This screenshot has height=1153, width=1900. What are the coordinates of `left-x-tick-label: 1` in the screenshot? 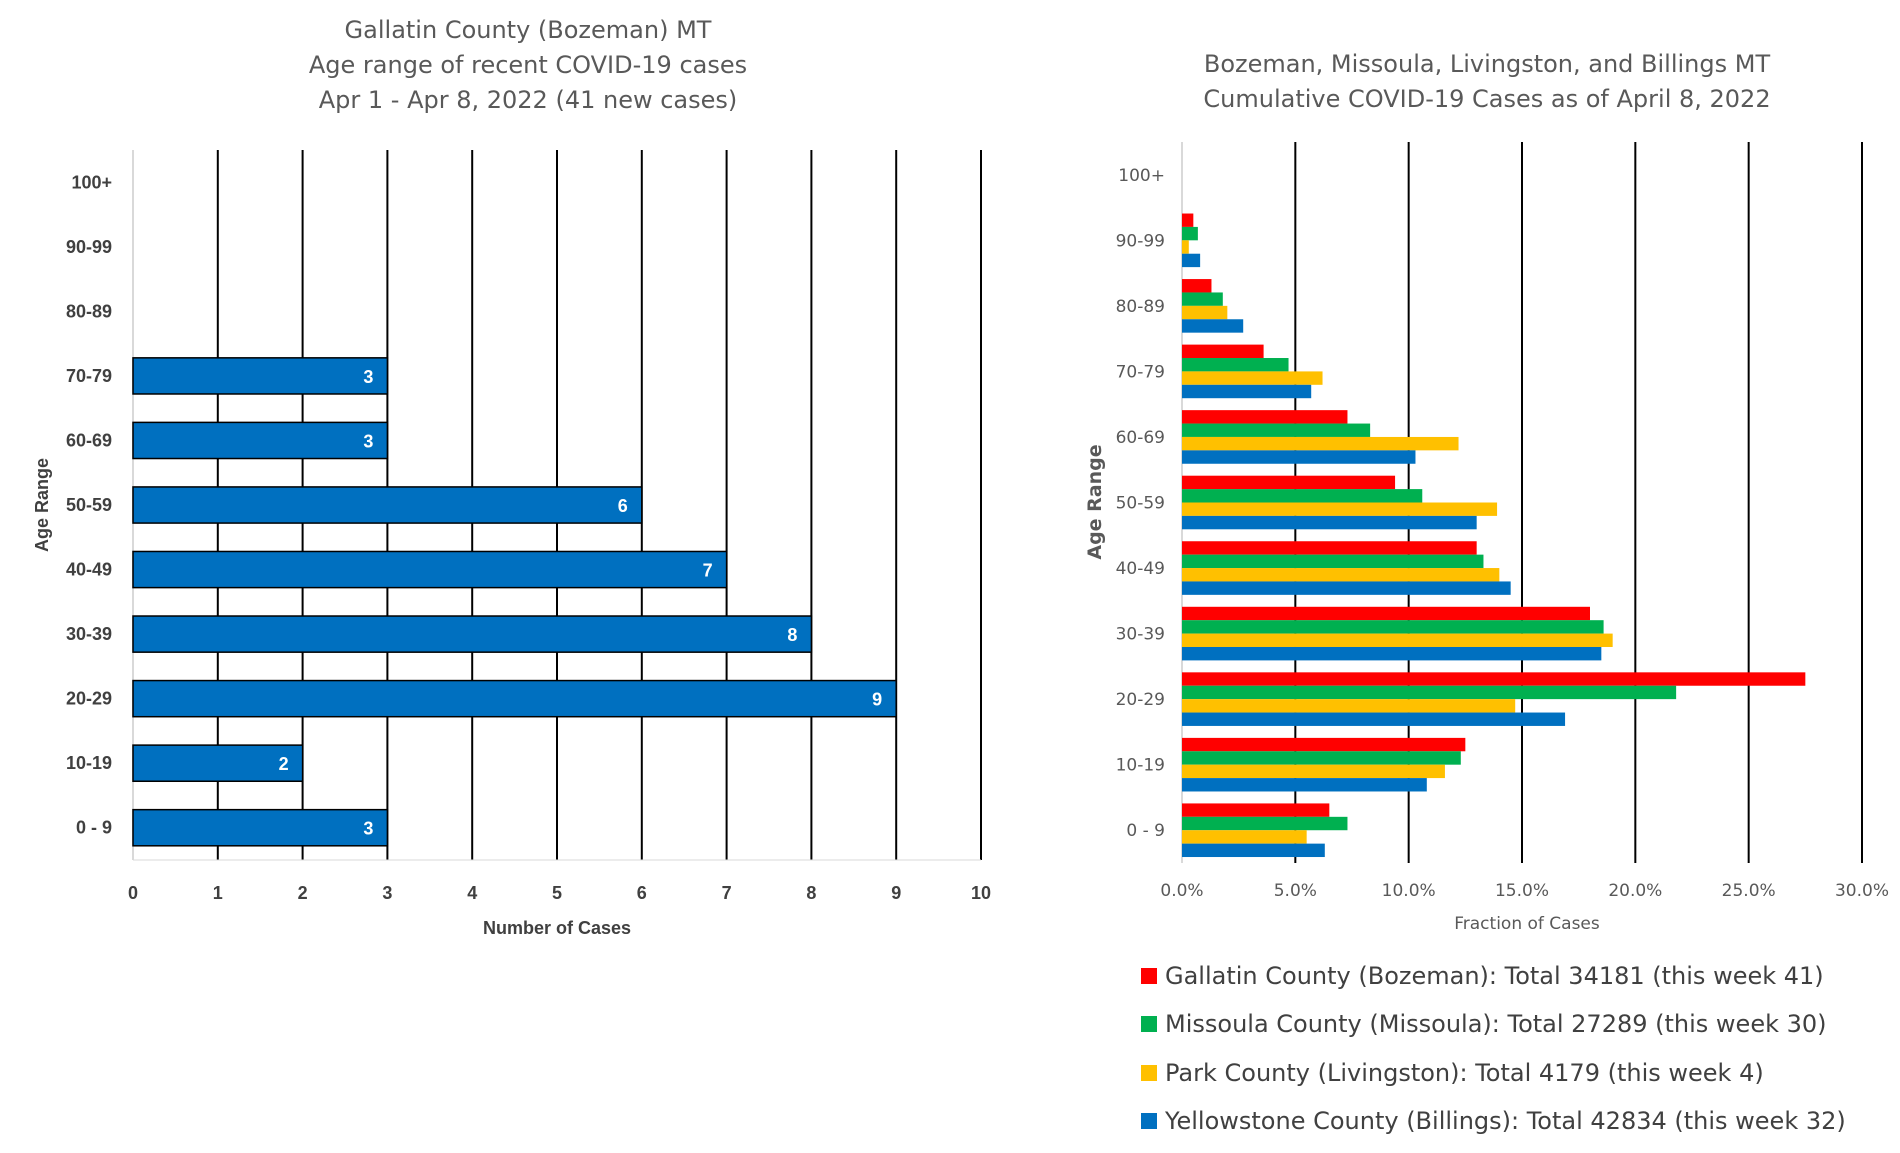 It's located at (218, 893).